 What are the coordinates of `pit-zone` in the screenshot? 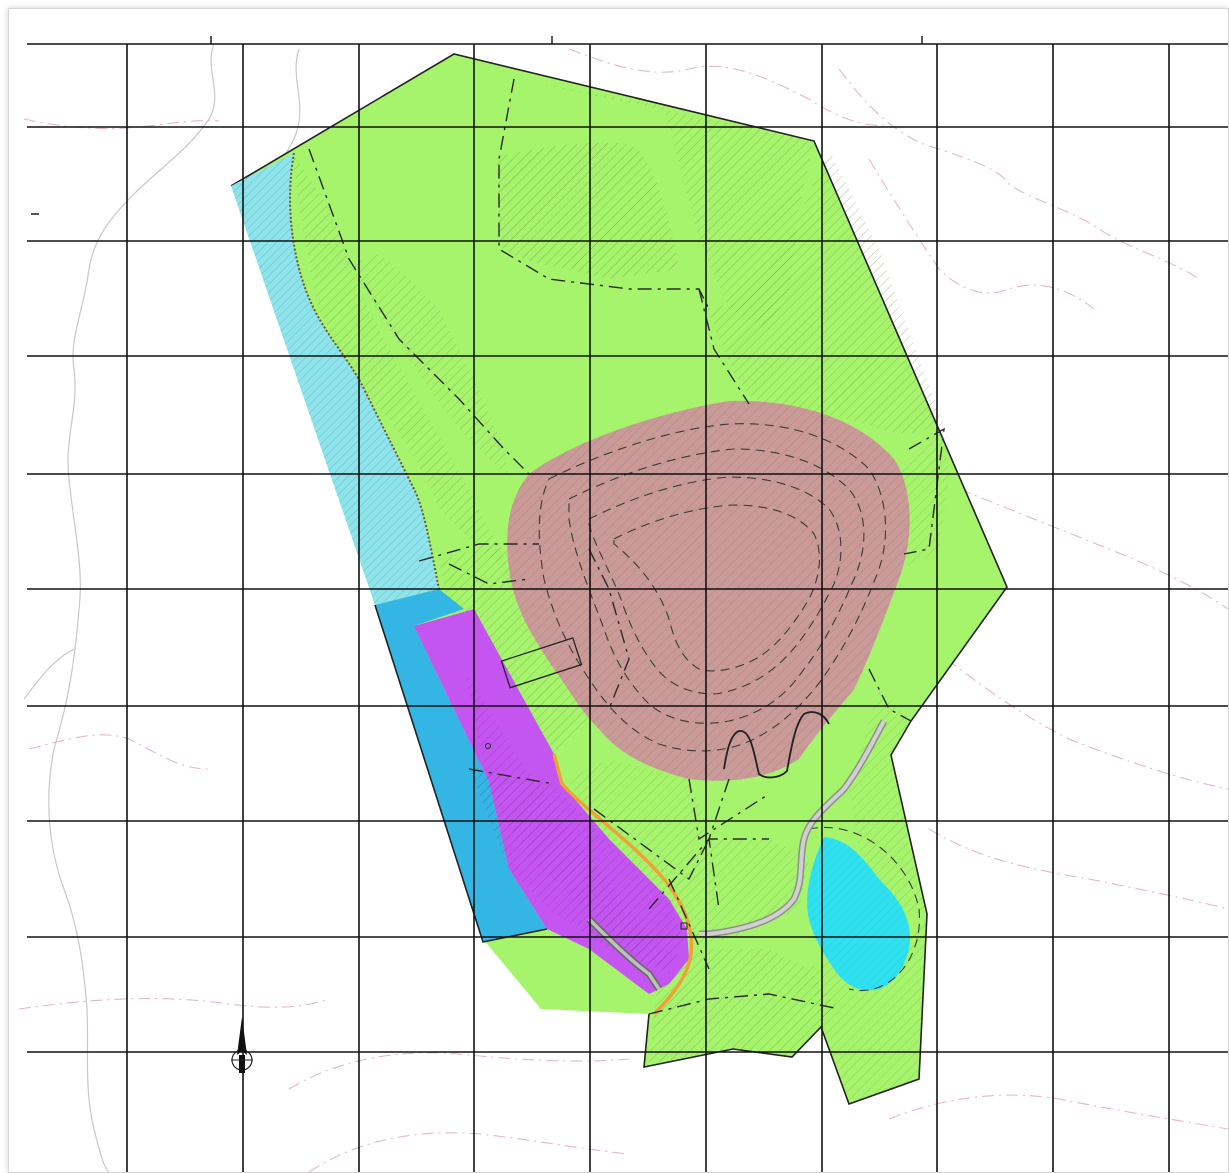 It's located at (708, 590).